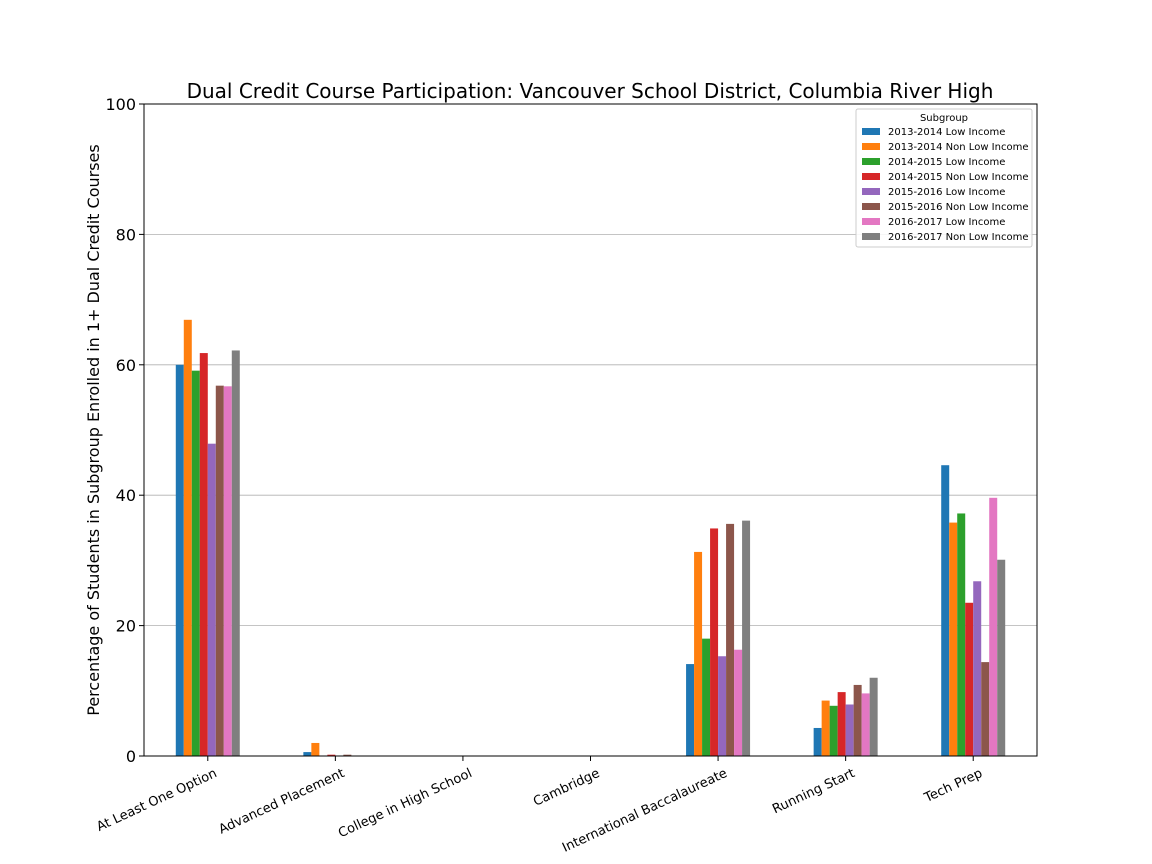 The width and height of the screenshot is (1152, 864). What do you see at coordinates (405, 803) in the screenshot?
I see `x-tick-label: College in High School` at bounding box center [405, 803].